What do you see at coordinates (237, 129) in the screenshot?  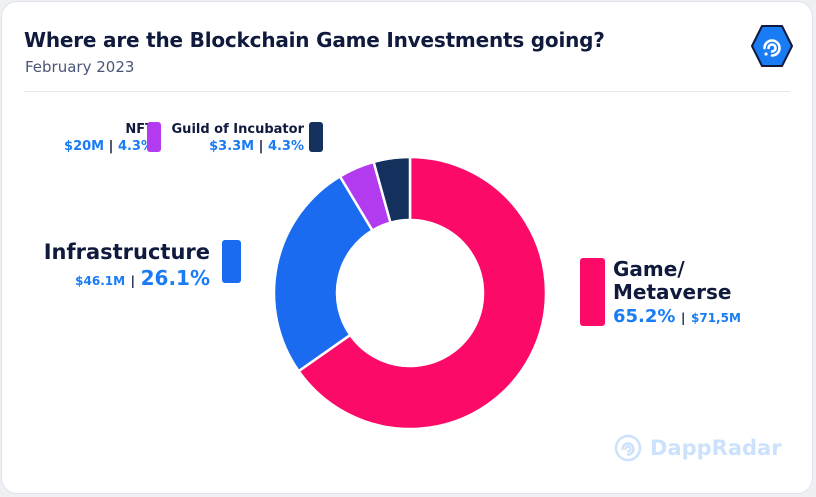 I see `label-guild-name: Guild of Incubator` at bounding box center [237, 129].